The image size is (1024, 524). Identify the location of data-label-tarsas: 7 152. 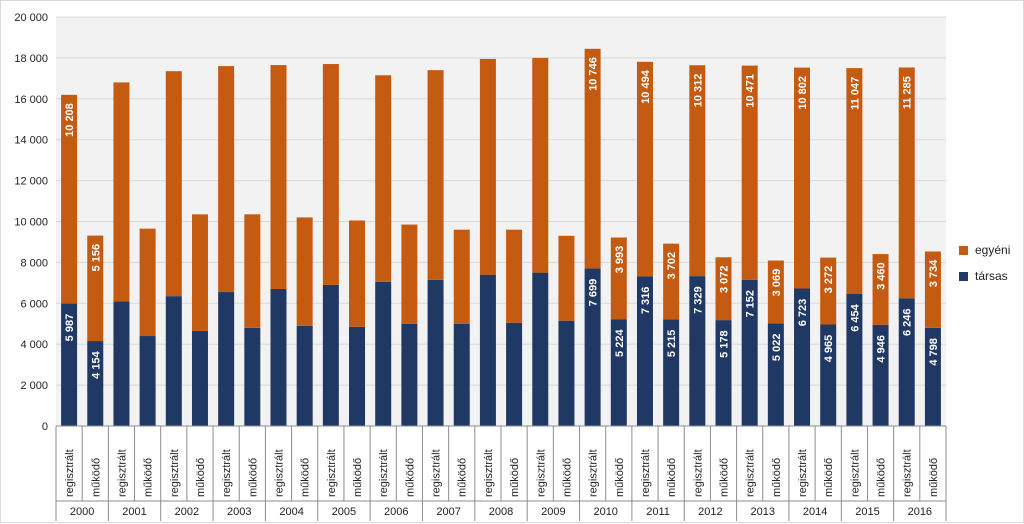
(751, 304).